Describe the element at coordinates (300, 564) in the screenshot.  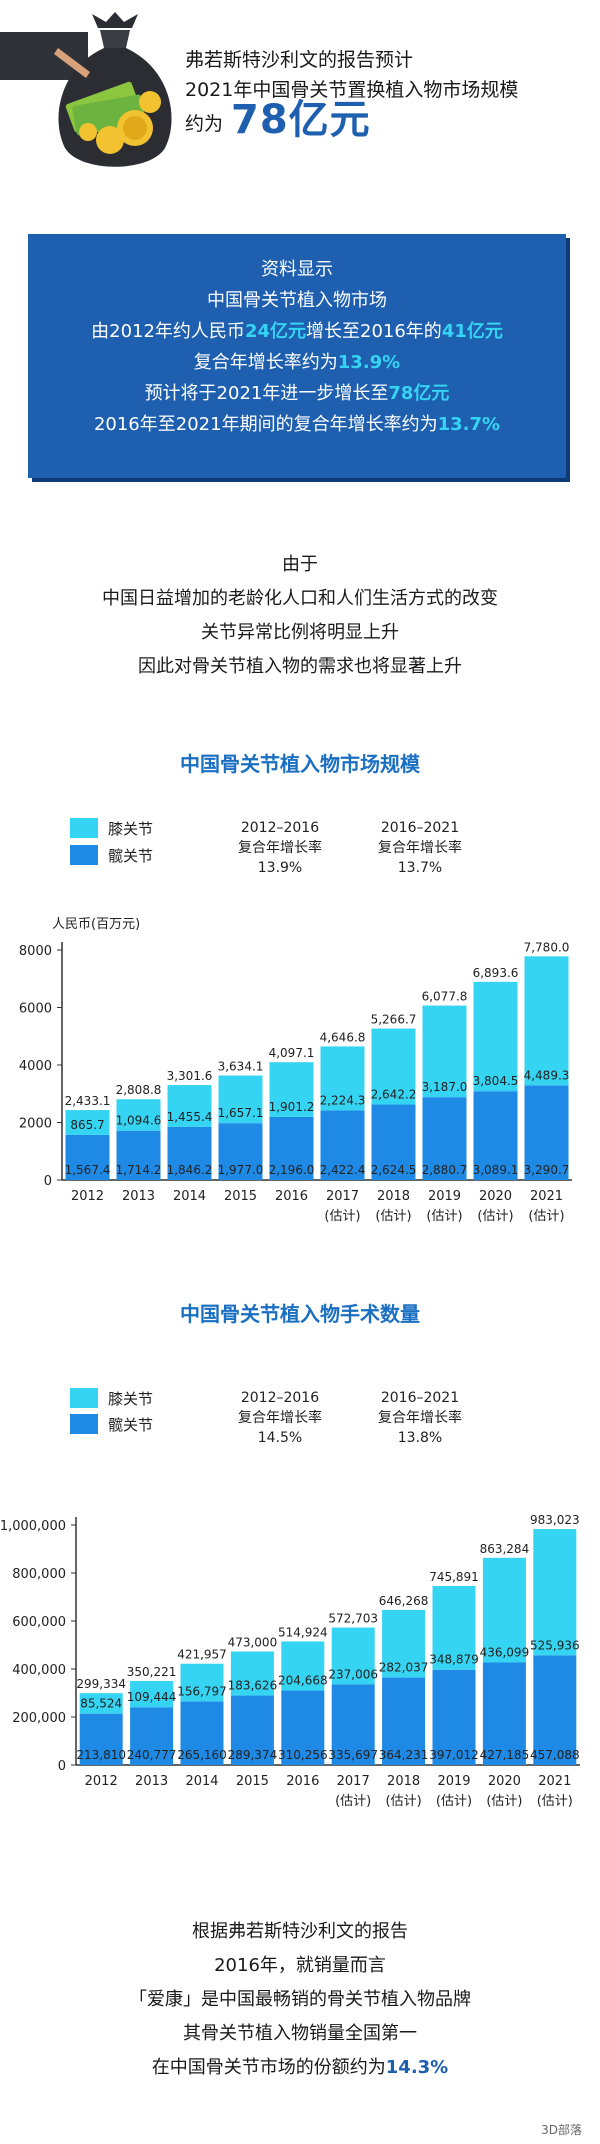
I see `reason-line: 由于` at that location.